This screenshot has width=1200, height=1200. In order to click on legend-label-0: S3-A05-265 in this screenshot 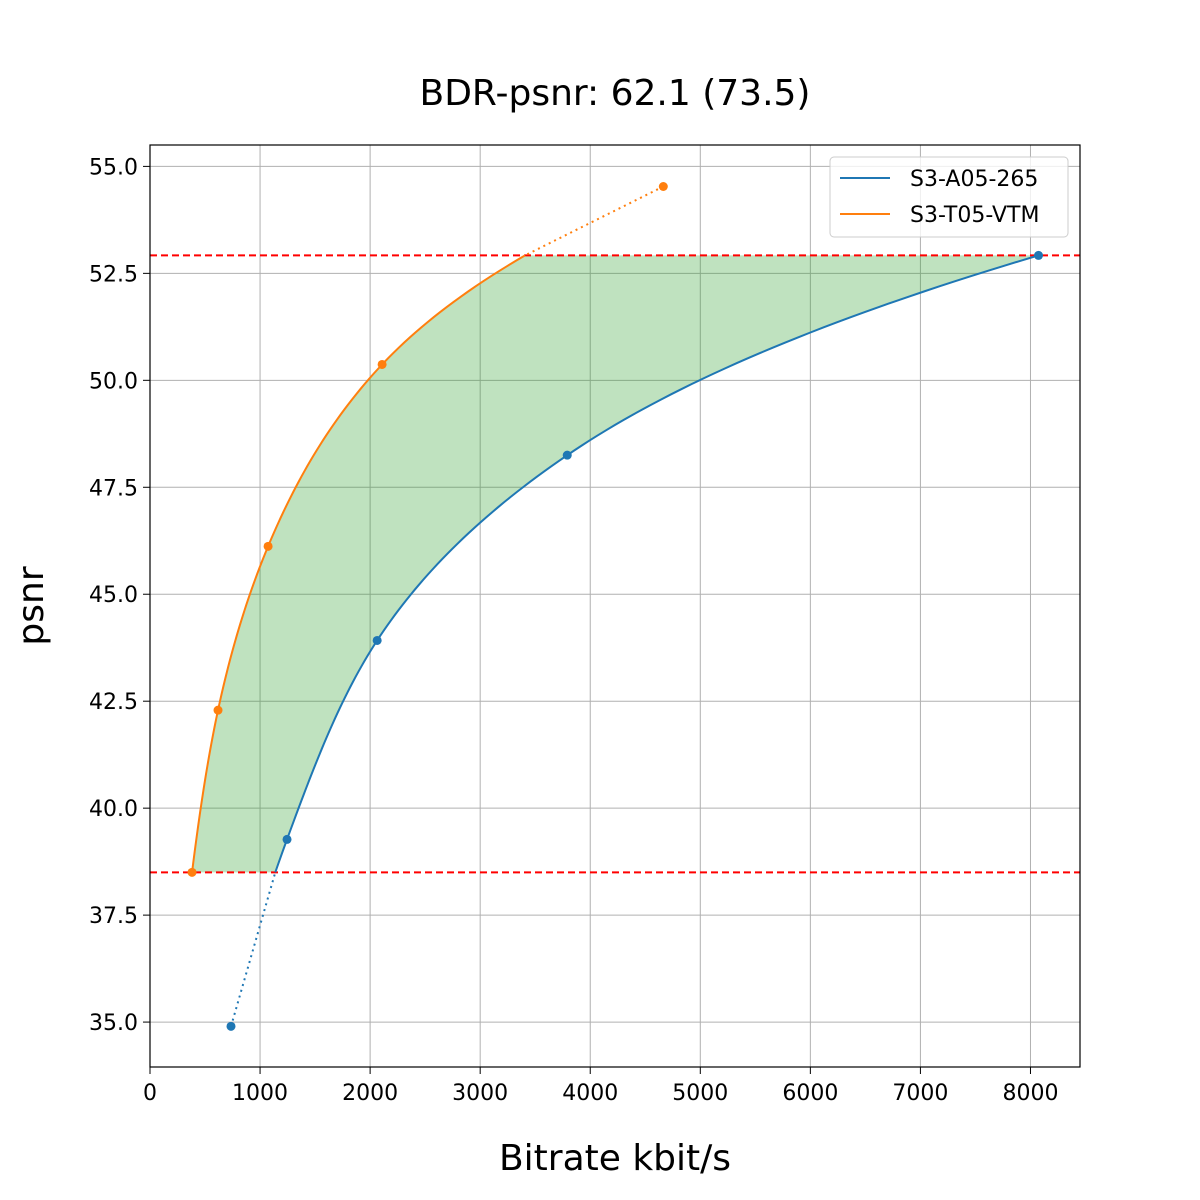, I will do `click(974, 179)`.